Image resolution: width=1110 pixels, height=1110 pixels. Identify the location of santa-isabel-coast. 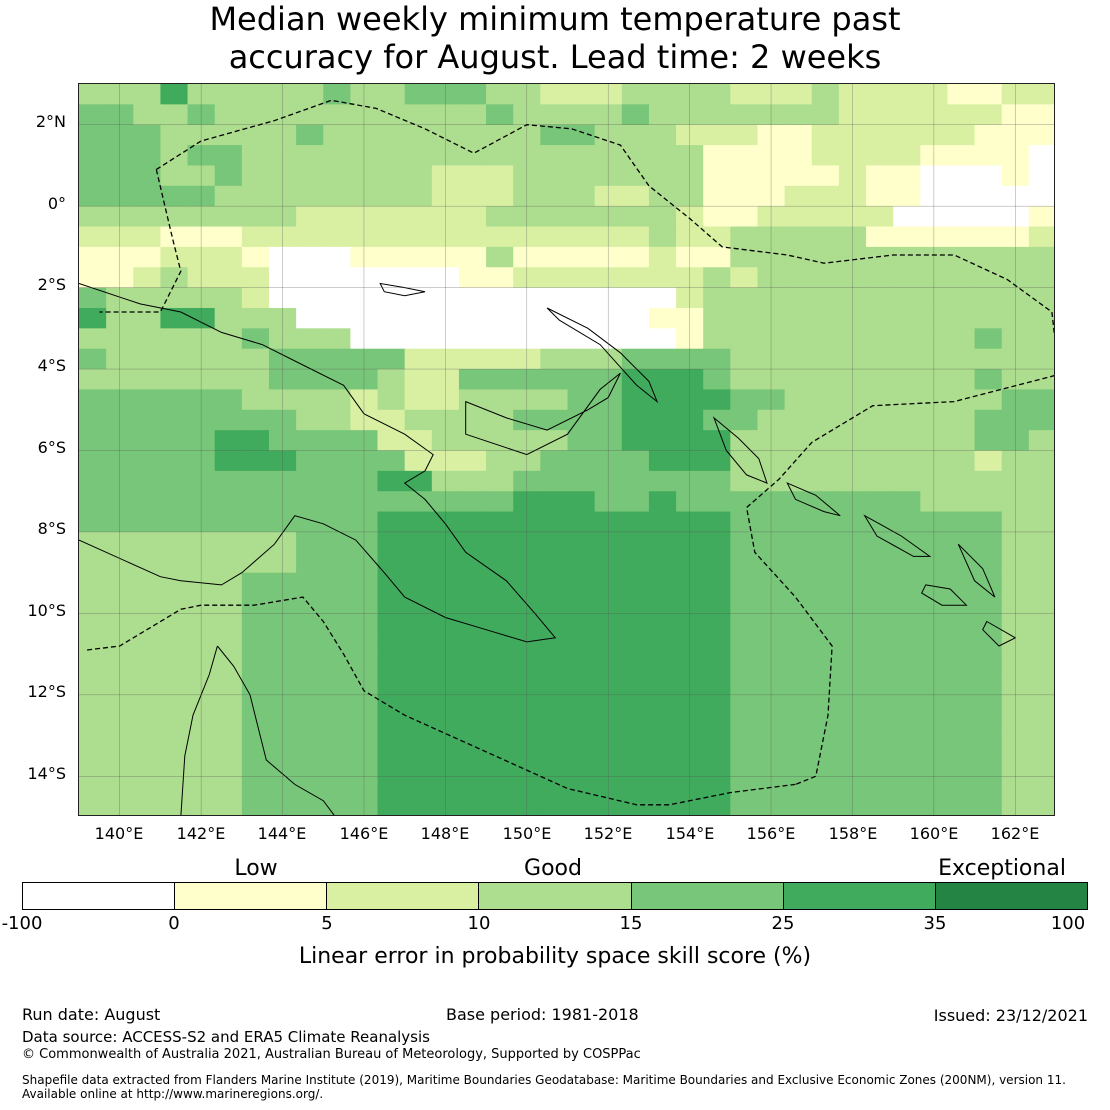
(897, 535).